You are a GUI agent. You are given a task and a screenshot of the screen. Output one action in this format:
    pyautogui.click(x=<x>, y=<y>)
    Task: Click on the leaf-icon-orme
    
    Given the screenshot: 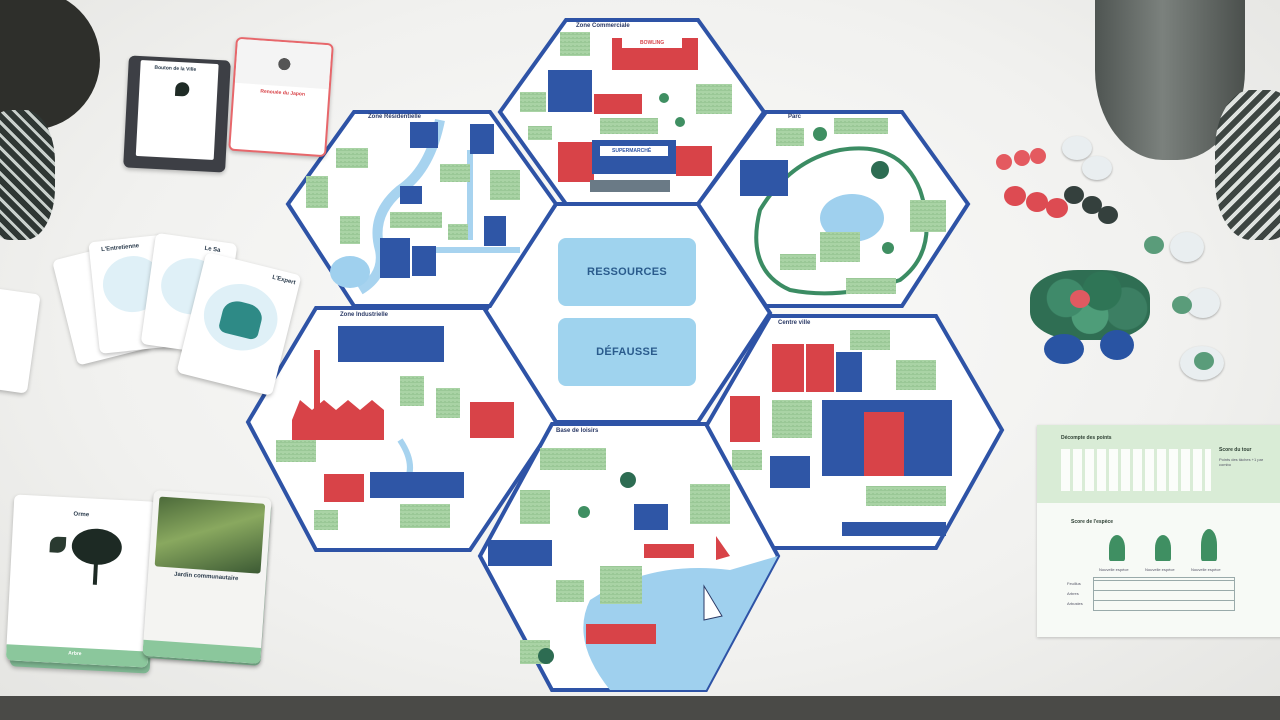 What is the action you would take?
    pyautogui.click(x=58, y=545)
    